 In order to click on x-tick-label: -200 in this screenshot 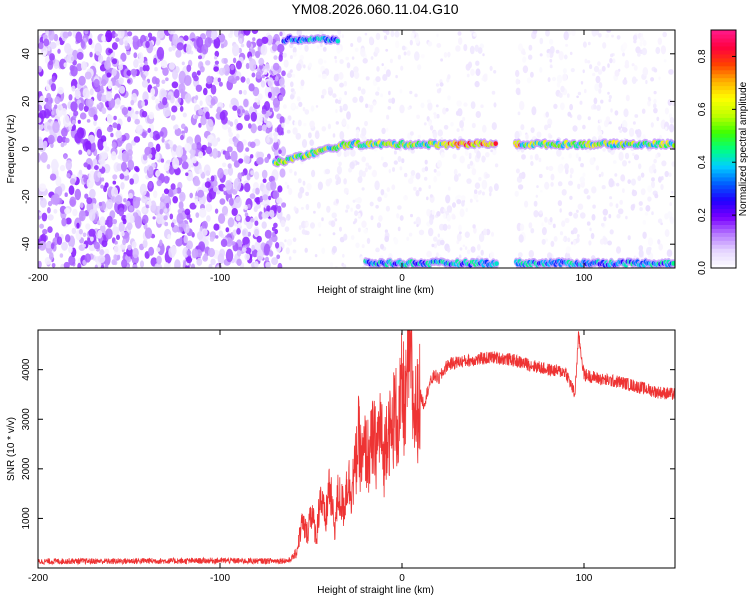, I will do `click(38, 278)`.